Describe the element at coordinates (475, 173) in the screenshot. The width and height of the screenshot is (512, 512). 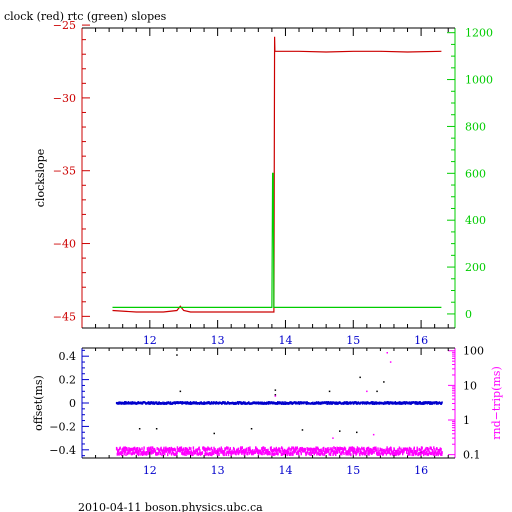
I see `top-right-tick-label: 600` at that location.